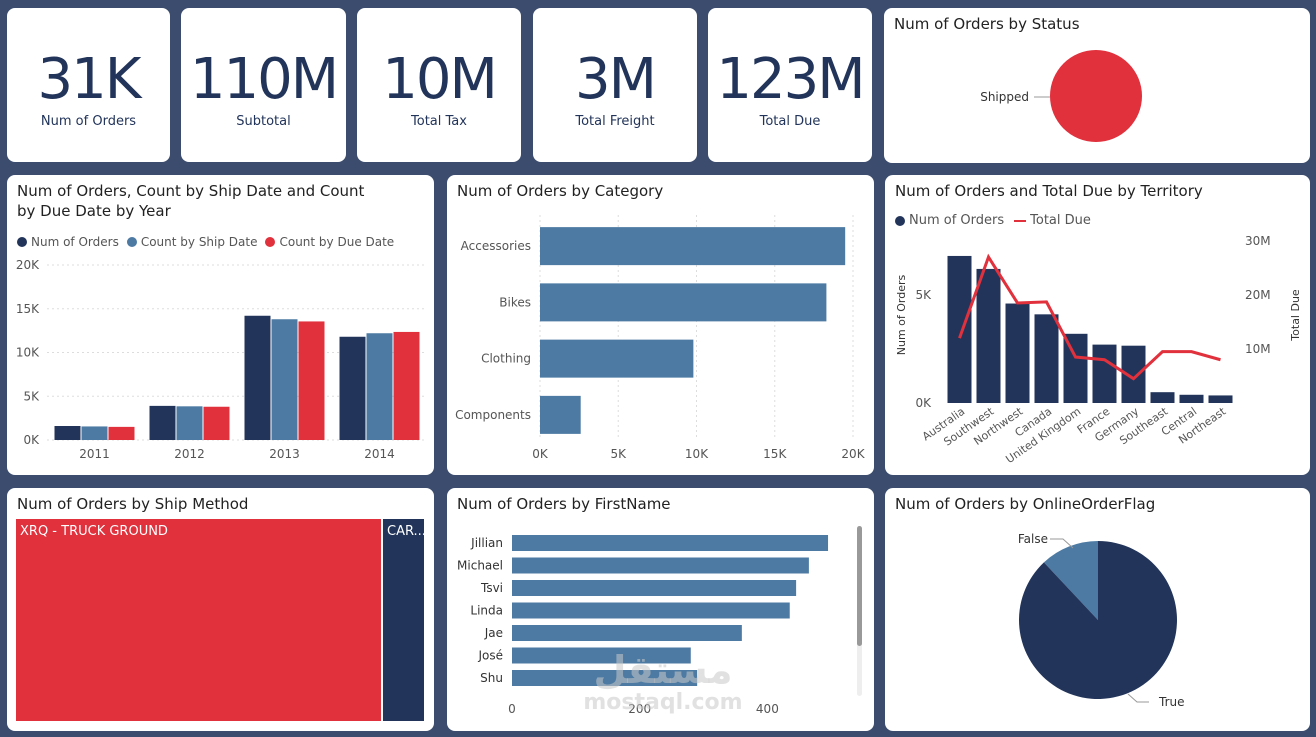 This screenshot has height=737, width=1316. Describe the element at coordinates (564, 504) in the screenshot. I see `chart-title: Num of Orders by FirstName` at that location.